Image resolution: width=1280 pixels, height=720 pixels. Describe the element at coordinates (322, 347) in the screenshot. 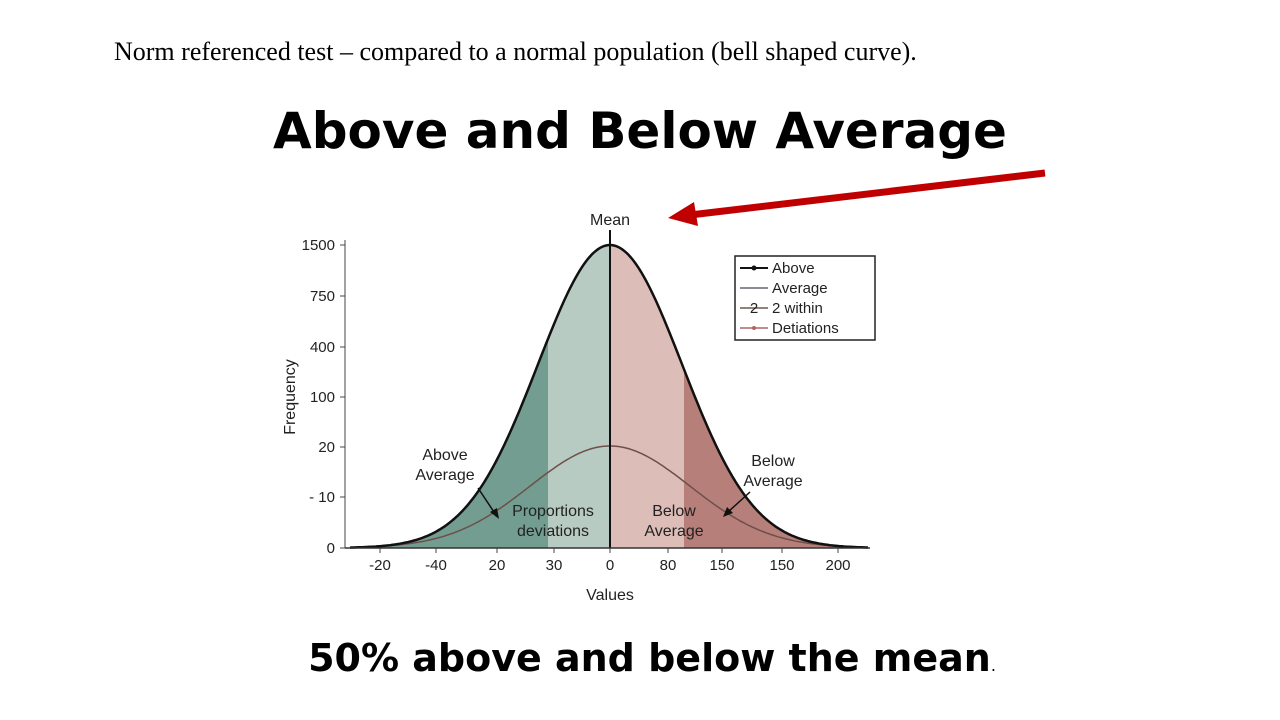

I see `y-tick-label: 400` at that location.